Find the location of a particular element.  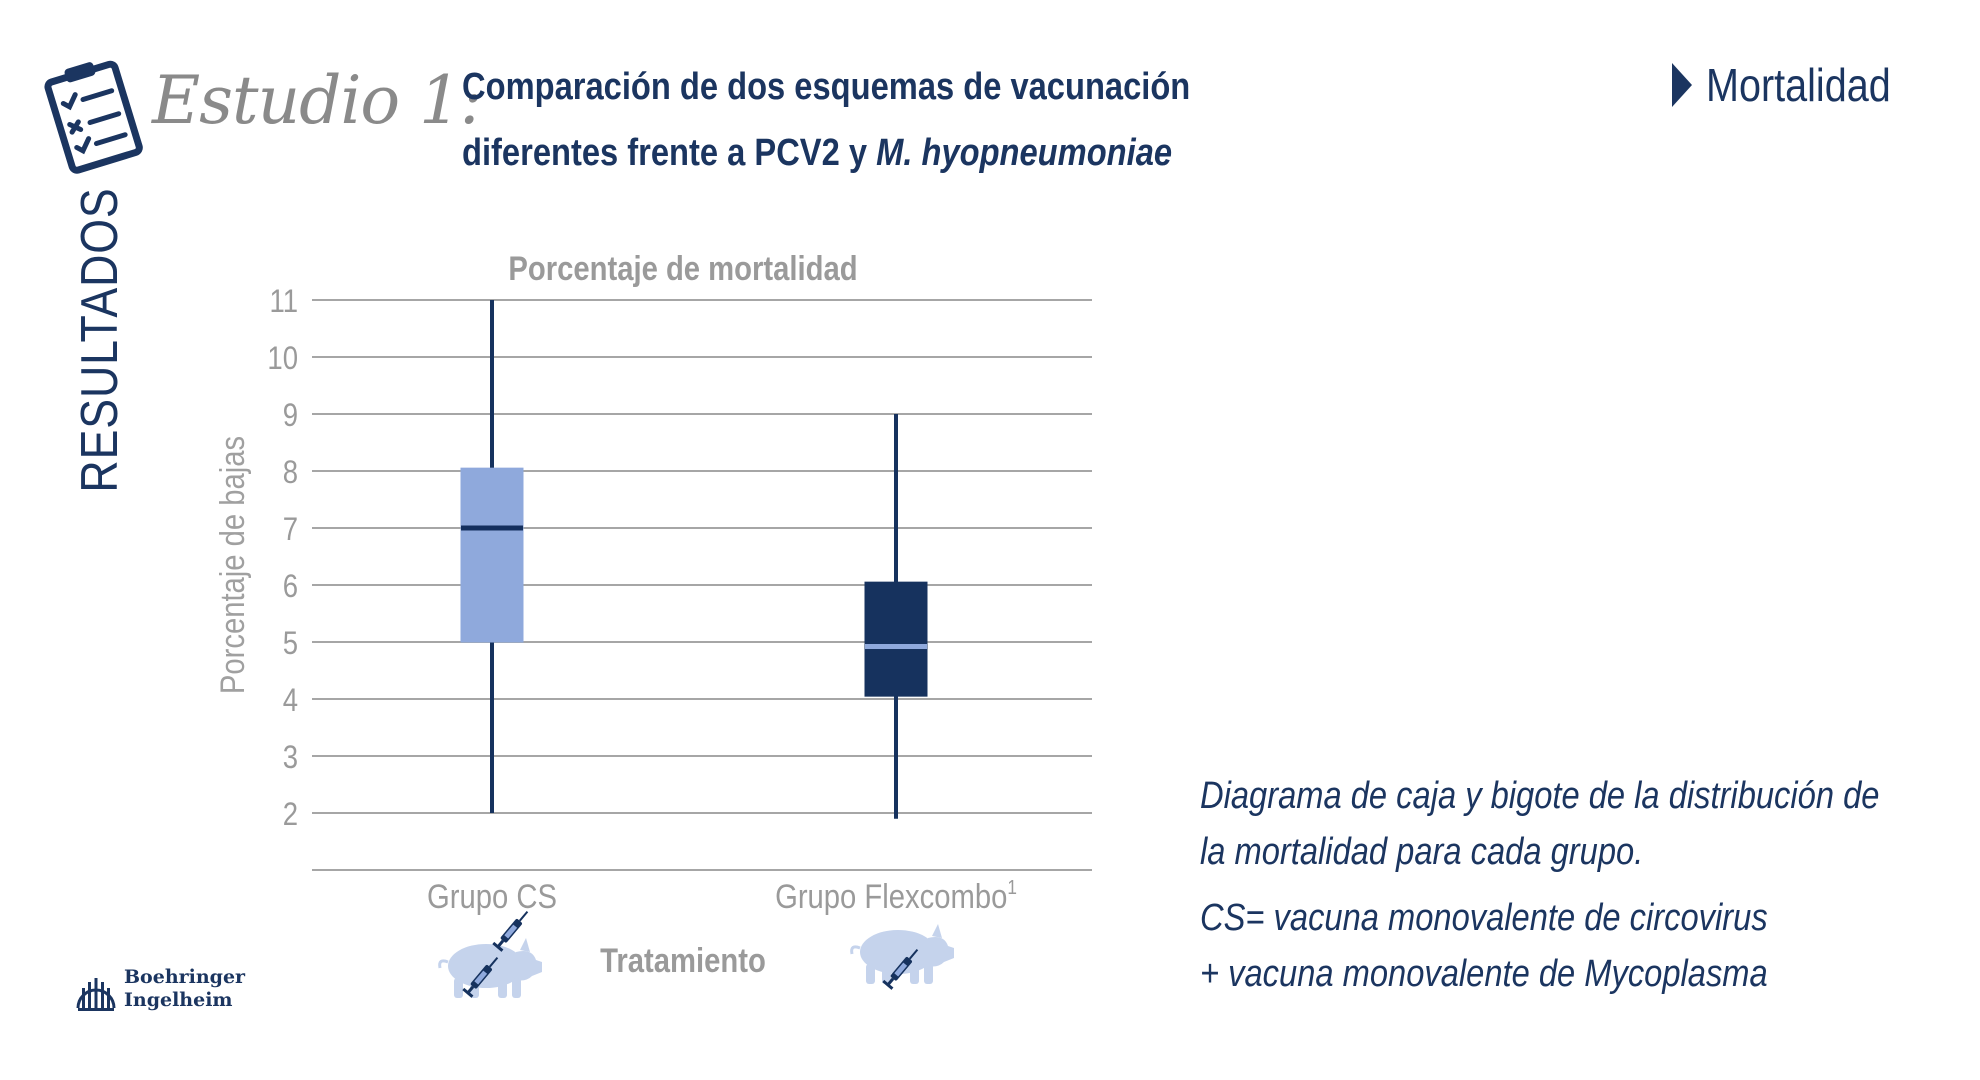

y-tick-label: 6 is located at coordinates (290, 586).